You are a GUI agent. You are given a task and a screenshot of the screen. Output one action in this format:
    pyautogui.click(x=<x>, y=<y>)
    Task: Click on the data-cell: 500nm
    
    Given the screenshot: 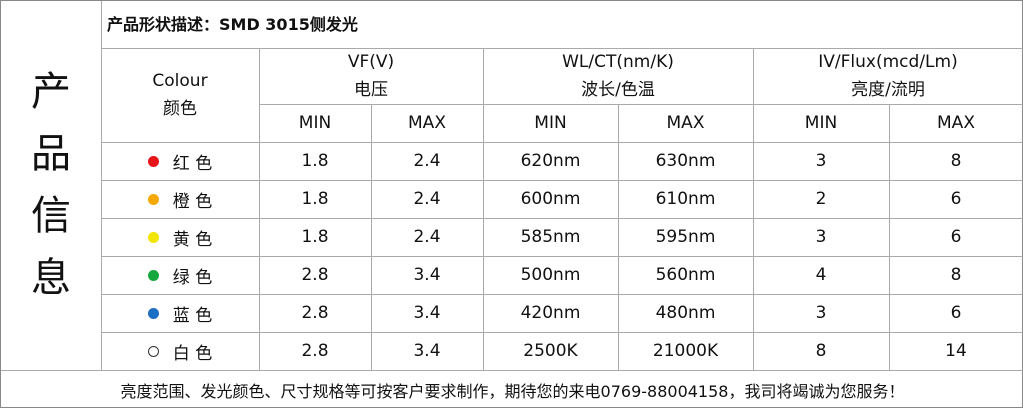 What is the action you would take?
    pyautogui.click(x=550, y=275)
    